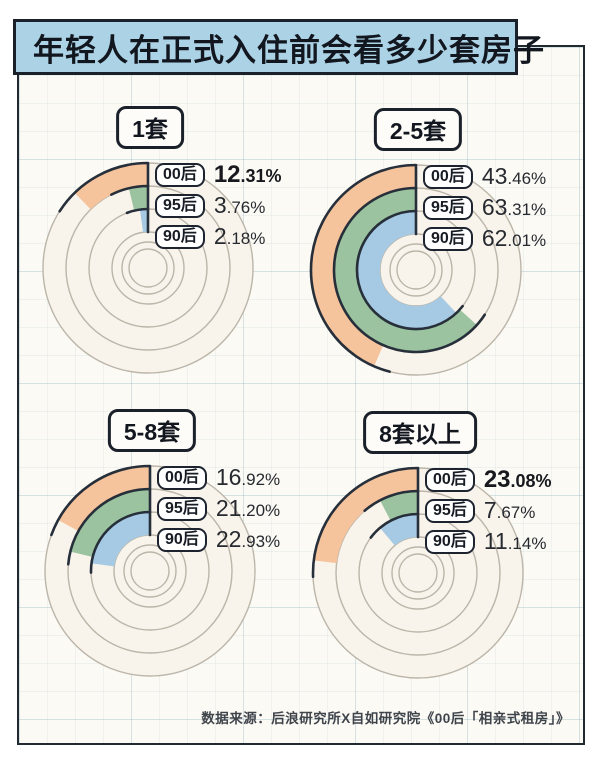 The image size is (600, 758). I want to click on legend-row: 90后 62.01%, so click(484, 238).